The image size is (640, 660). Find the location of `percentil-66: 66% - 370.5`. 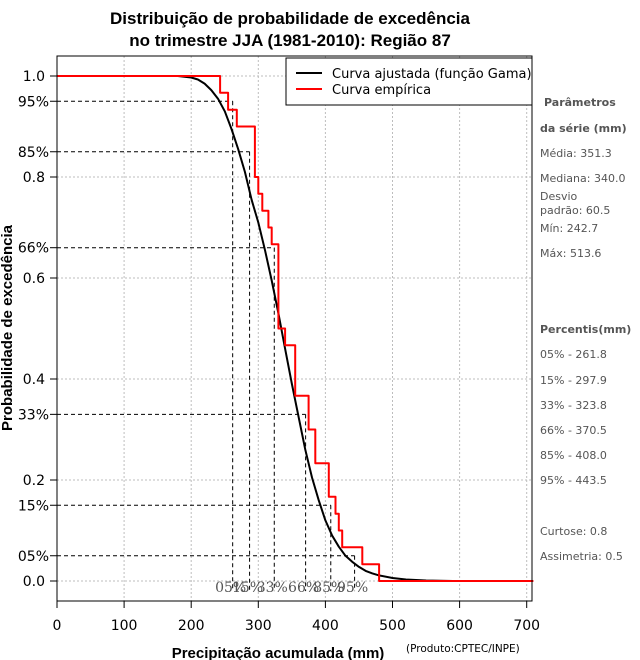

percentil-66: 66% - 370.5 is located at coordinates (573, 430).